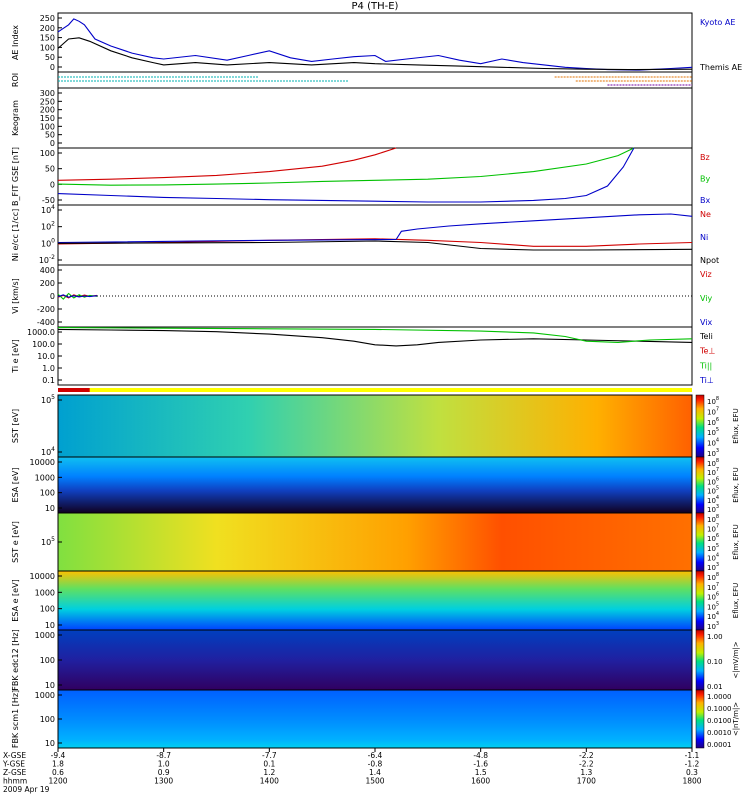 This screenshot has height=800, width=750. What do you see at coordinates (715, 662) in the screenshot?
I see `colorbar-tick: 0.10` at bounding box center [715, 662].